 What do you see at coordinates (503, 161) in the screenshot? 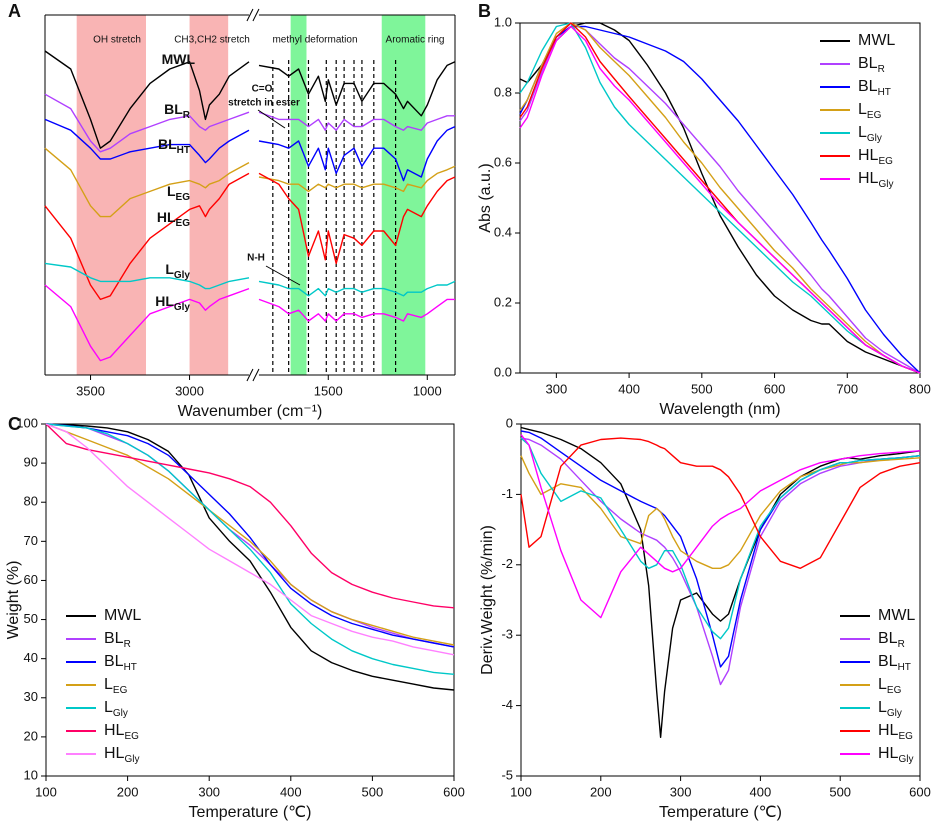
I see `y-tick-label: 0.6` at bounding box center [503, 161].